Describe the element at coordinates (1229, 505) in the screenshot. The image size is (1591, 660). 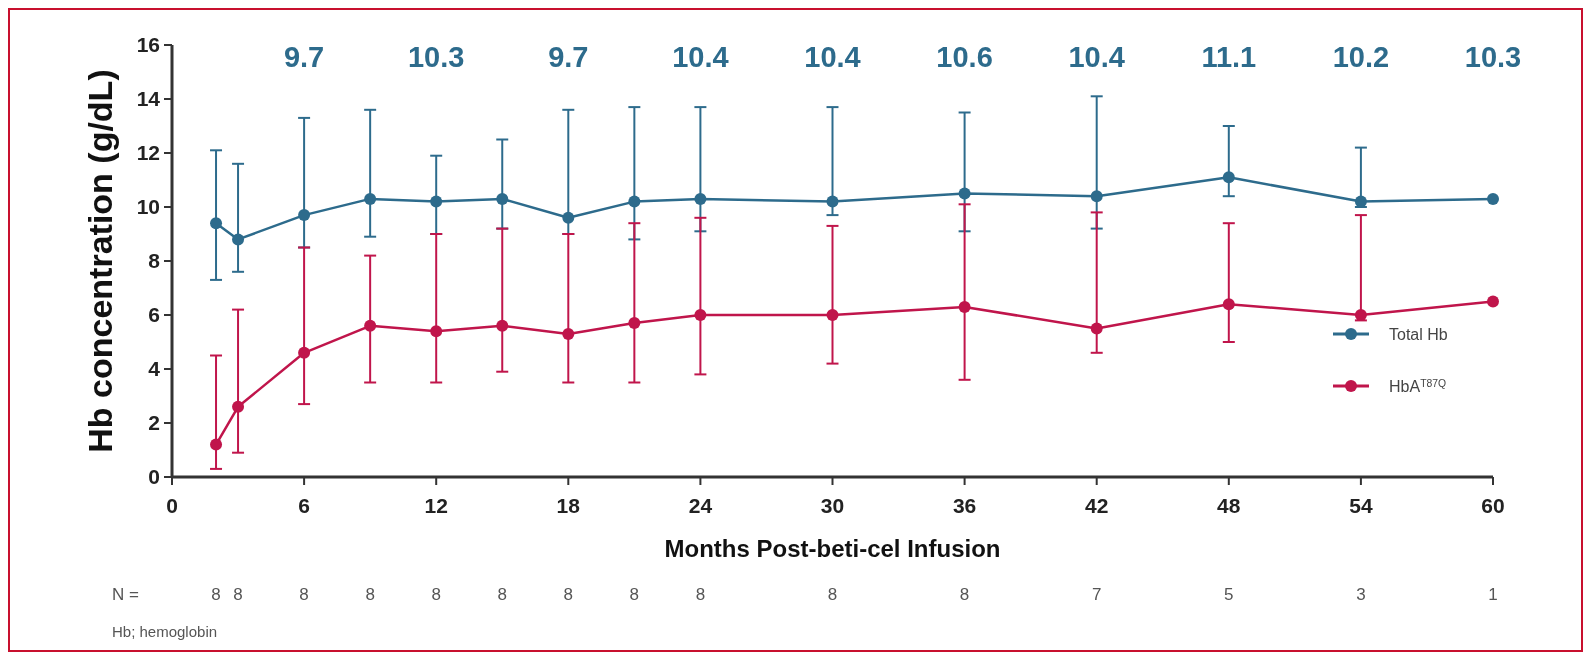
I see `x-tick-label: 48` at that location.